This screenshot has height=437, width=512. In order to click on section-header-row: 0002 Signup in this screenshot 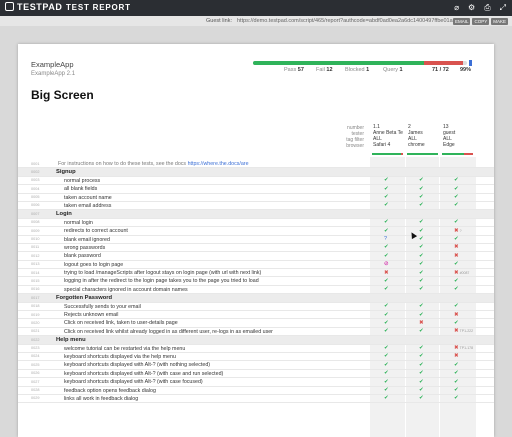, I will do `click(256, 172)`.